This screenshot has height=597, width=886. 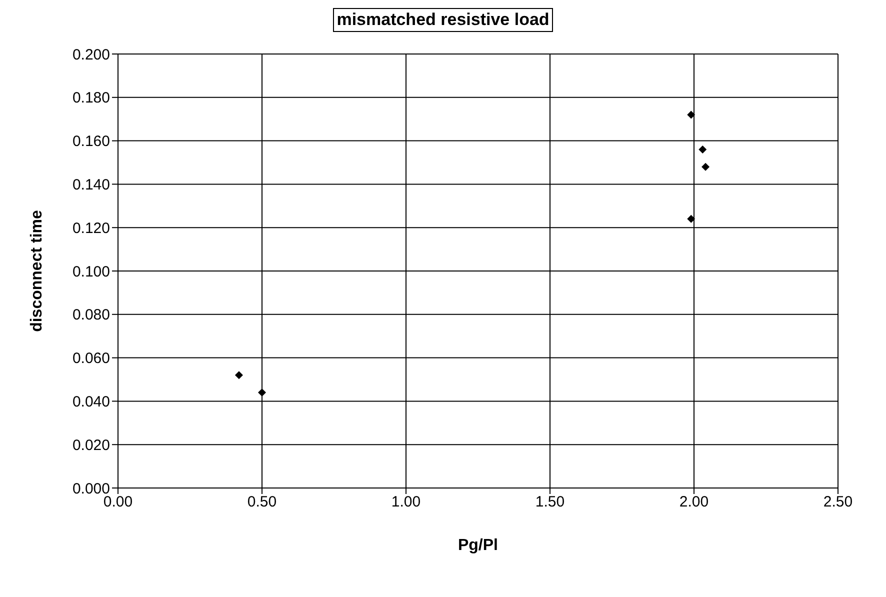 I want to click on y-tick-label: 0.020, so click(x=91, y=445).